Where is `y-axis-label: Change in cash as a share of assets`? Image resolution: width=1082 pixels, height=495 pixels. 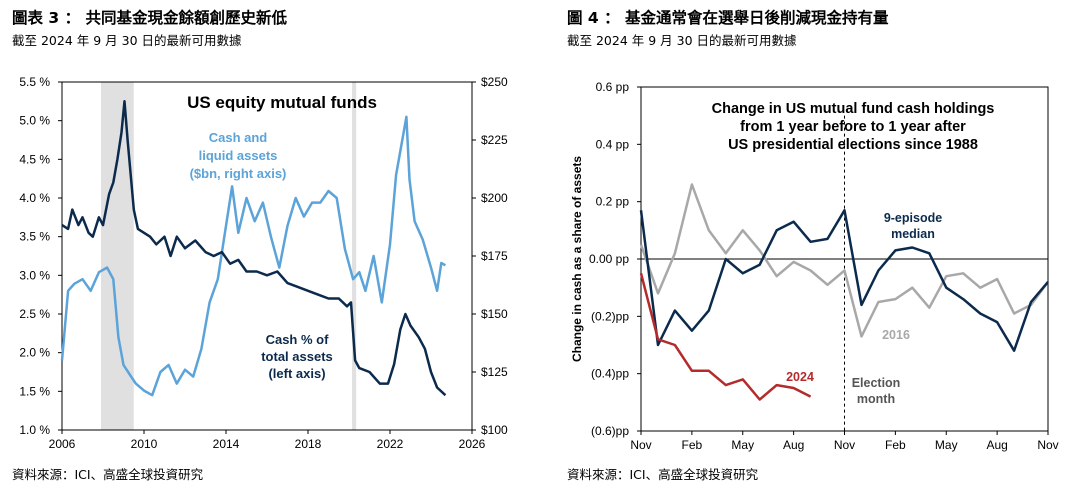 y-axis-label: Change in cash as a share of assets is located at coordinates (577, 259).